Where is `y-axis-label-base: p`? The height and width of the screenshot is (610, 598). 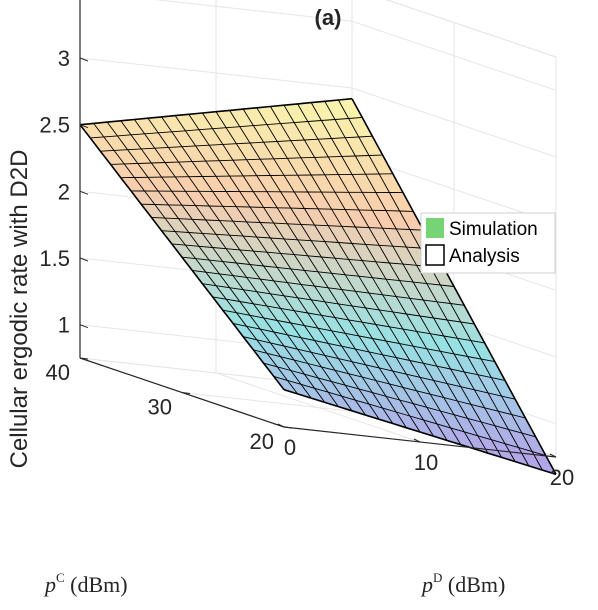
y-axis-label-base: p is located at coordinates (49, 584).